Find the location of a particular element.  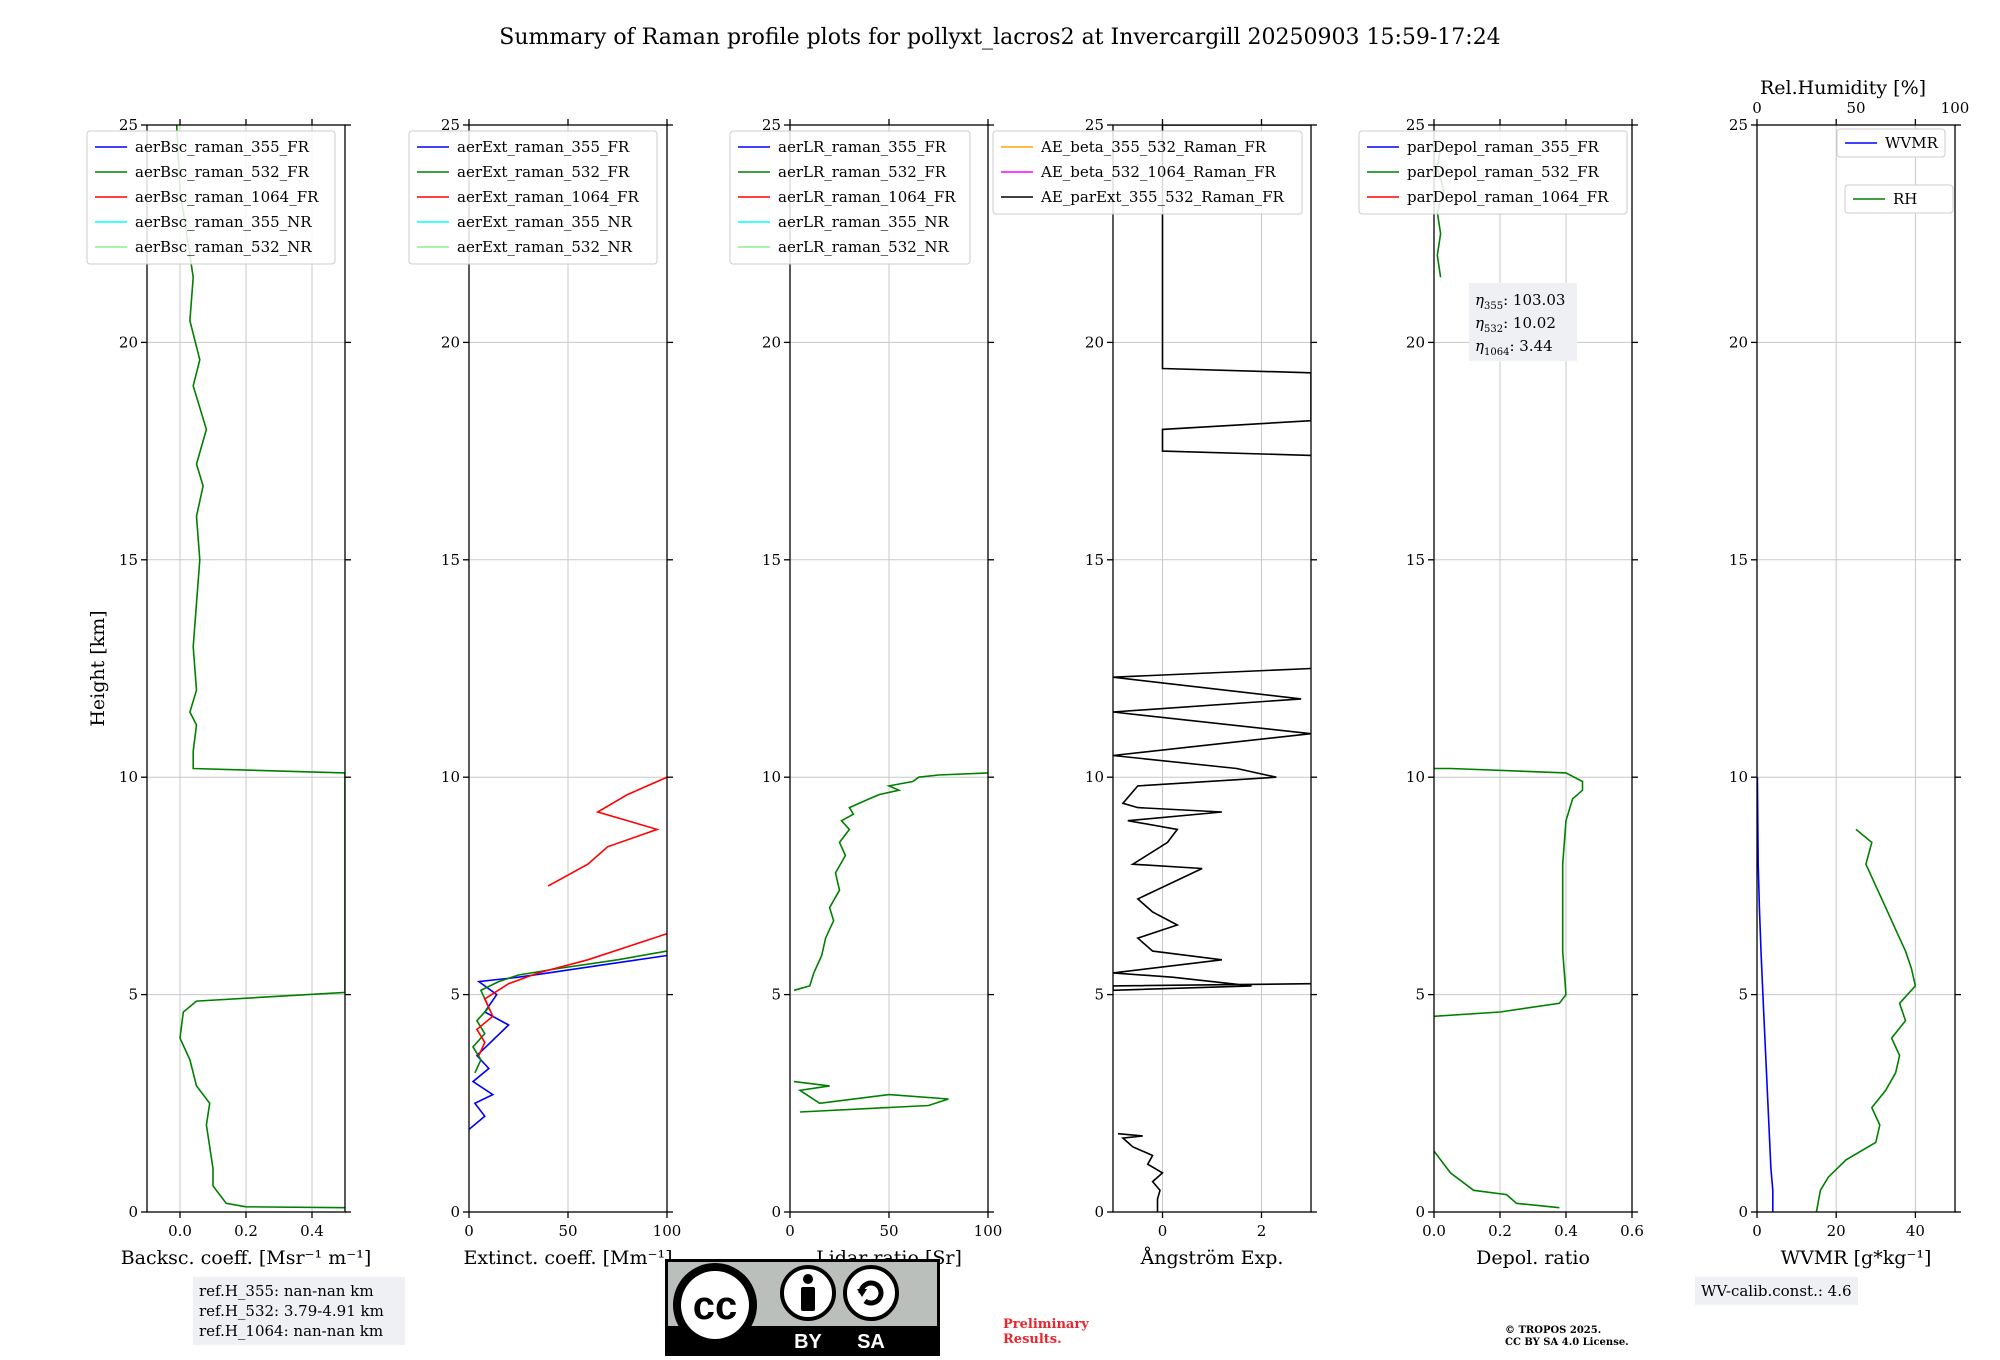

x-axis-label: Backsc. coeff. [Msr⁻¹ m⁻¹] is located at coordinates (246, 1258).